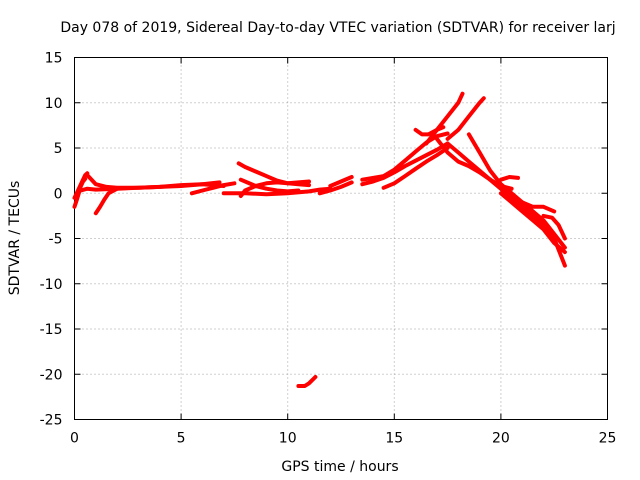 The height and width of the screenshot is (480, 640). I want to click on y-tick-label: -5, so click(56, 240).